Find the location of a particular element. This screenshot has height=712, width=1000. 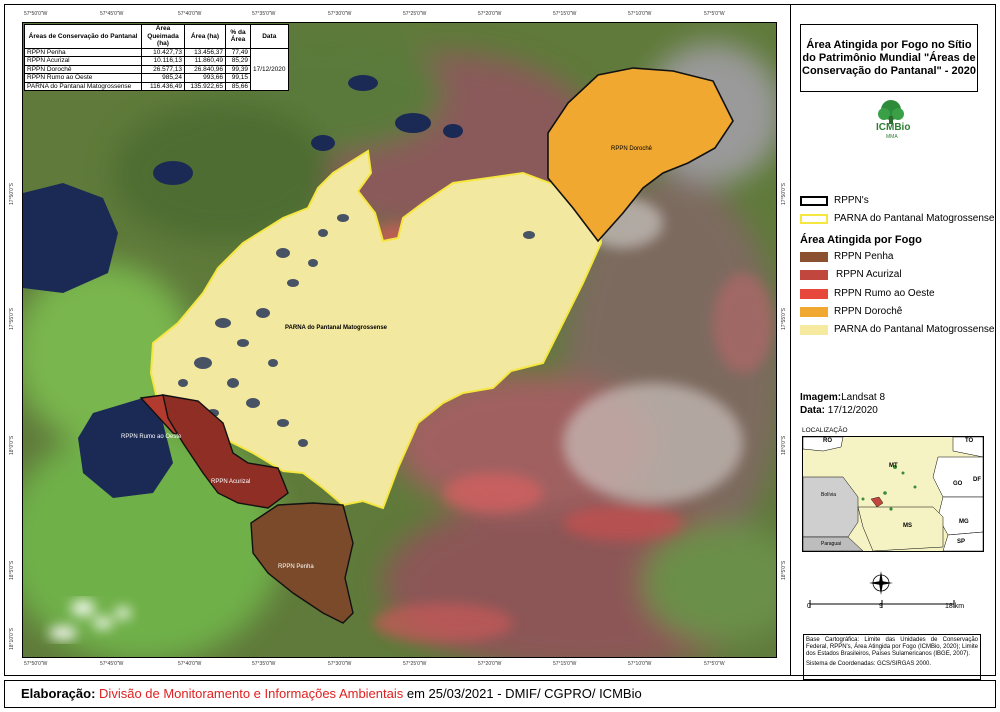

north-arrow-icon is located at coordinates (881, 583).